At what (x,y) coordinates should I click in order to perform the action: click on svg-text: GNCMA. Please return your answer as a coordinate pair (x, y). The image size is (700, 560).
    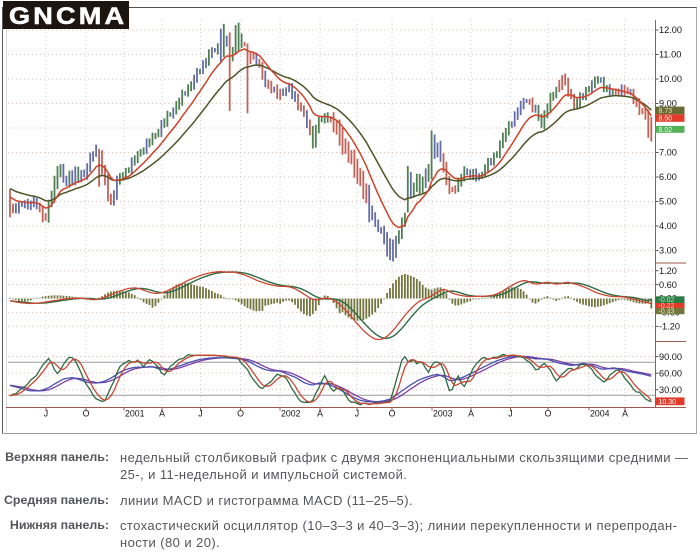
    Looking at the image, I should click on (68, 16).